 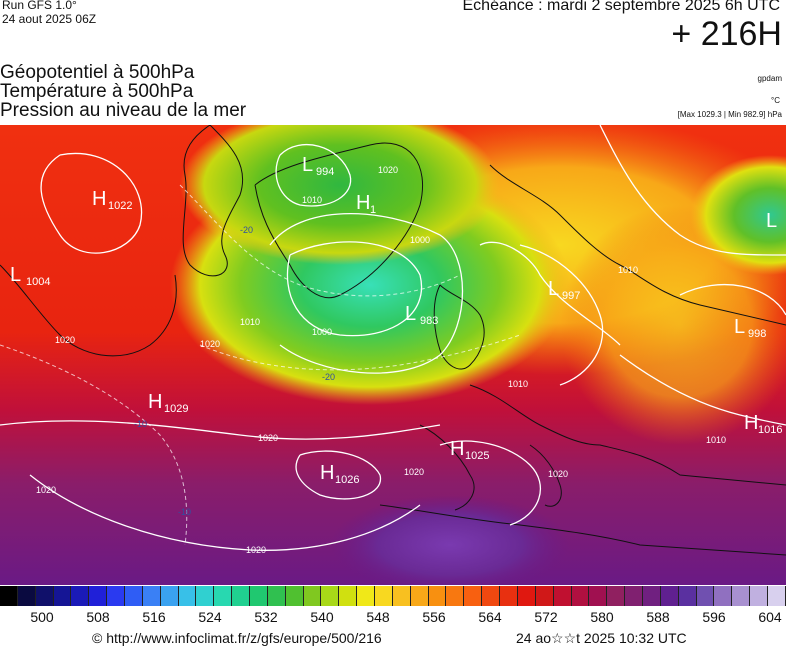 What do you see at coordinates (210, 617) in the screenshot?
I see `colorbar-tick-label: 524` at bounding box center [210, 617].